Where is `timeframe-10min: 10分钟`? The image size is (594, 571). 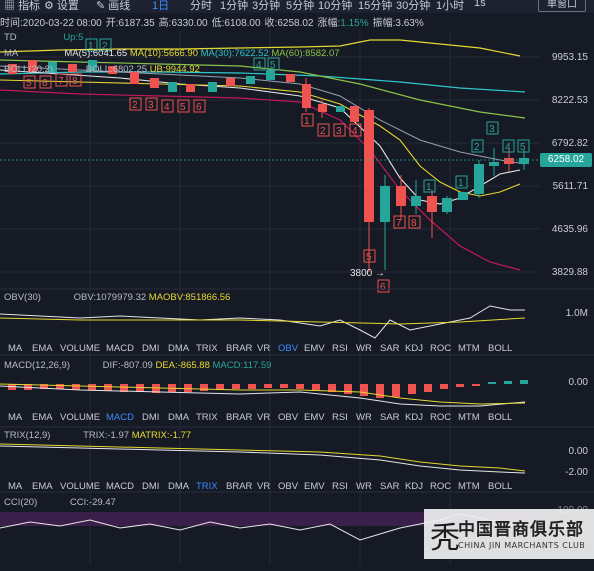
timeframe-10min: 10分钟 is located at coordinates (335, 6).